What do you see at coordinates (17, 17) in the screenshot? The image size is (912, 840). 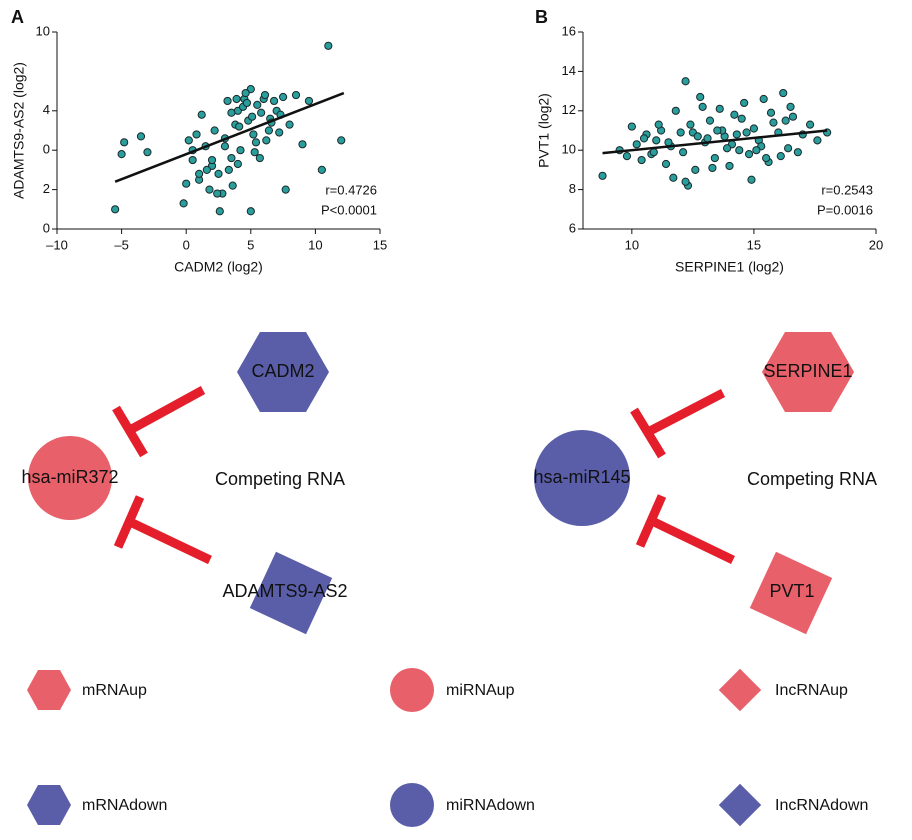 I see `panel-label: A` at bounding box center [17, 17].